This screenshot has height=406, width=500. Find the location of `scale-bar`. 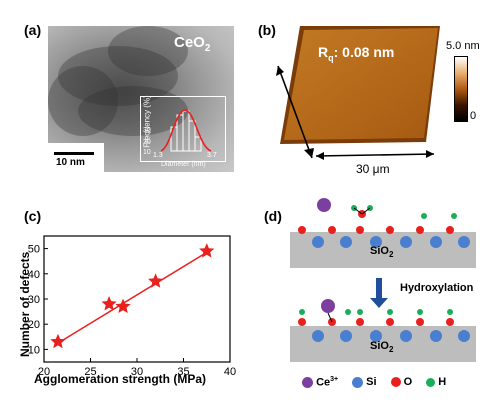

scale-bar is located at coordinates (74, 153).